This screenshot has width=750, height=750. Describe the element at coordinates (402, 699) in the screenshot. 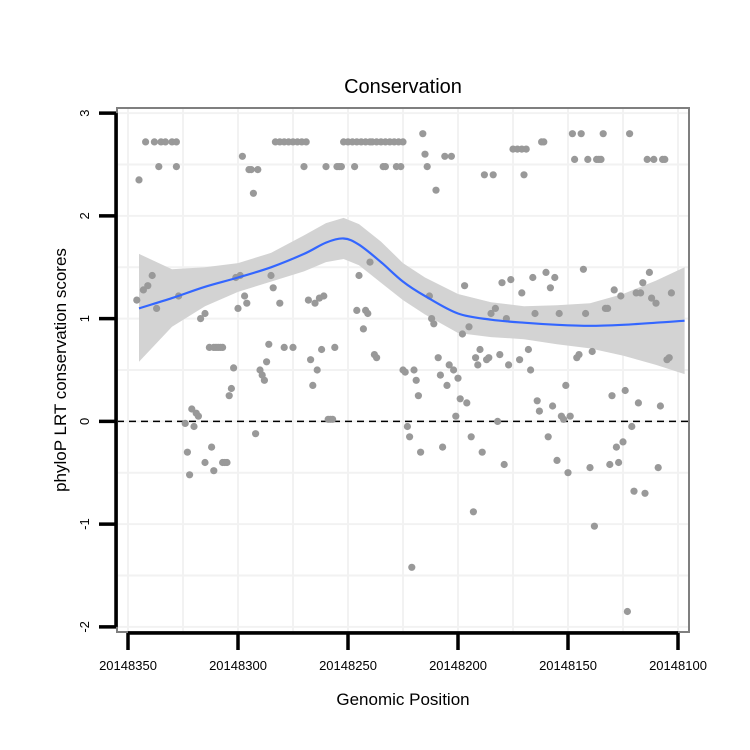

I see `x-axis-title: Genomic Position` at that location.